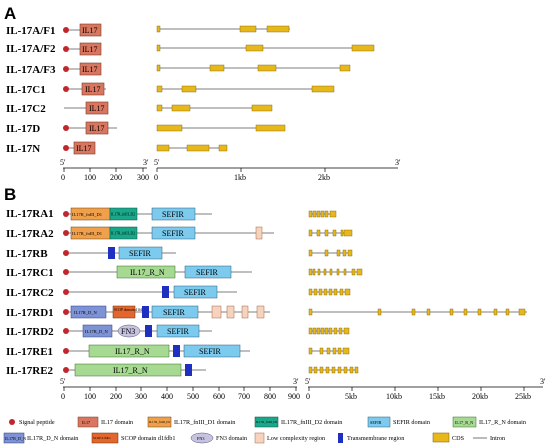 This screenshot has height=445, width=550. Describe the element at coordinates (31, 70) in the screenshot. I see `gene-name: IL-17A/F3` at that location.